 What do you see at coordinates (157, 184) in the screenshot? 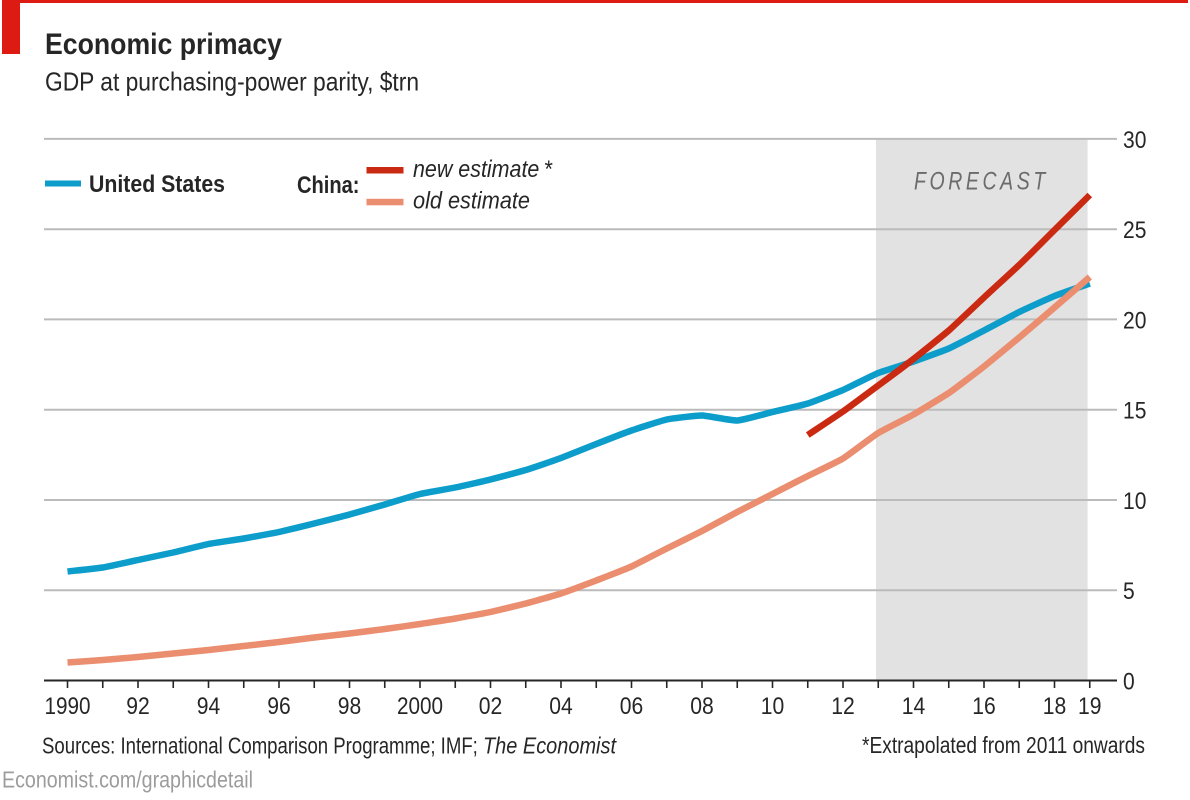
I see `svg-text: United States` at bounding box center [157, 184].